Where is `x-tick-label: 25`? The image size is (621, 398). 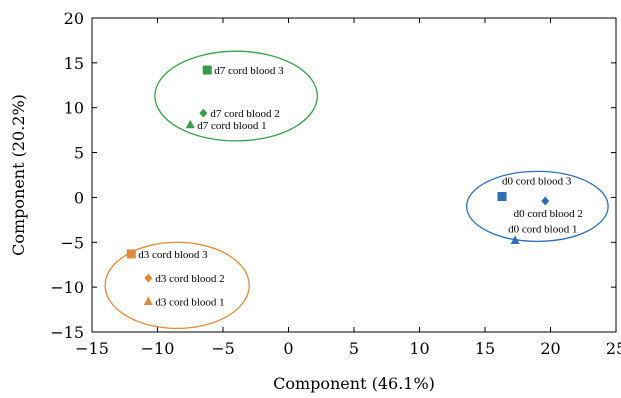 x-tick-label: 25 is located at coordinates (613, 348).